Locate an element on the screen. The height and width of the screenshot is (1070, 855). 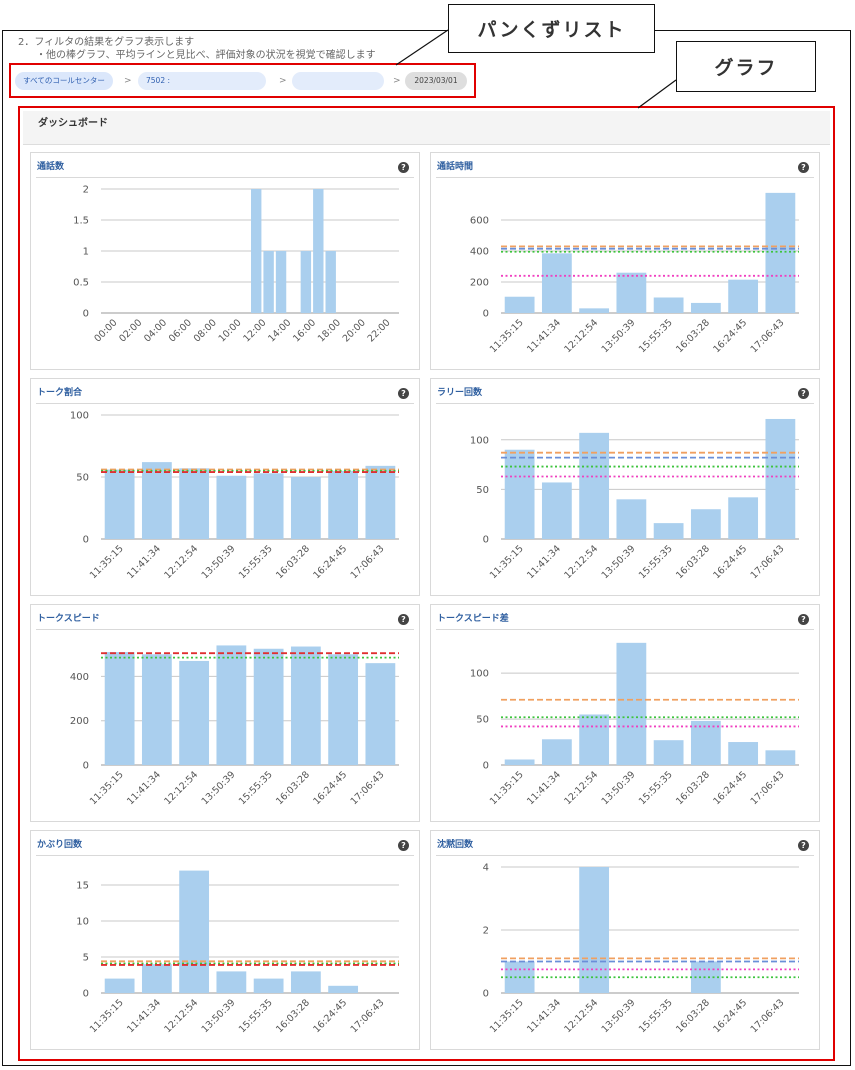
breadcrumb-item-redacted is located at coordinates (338, 81).